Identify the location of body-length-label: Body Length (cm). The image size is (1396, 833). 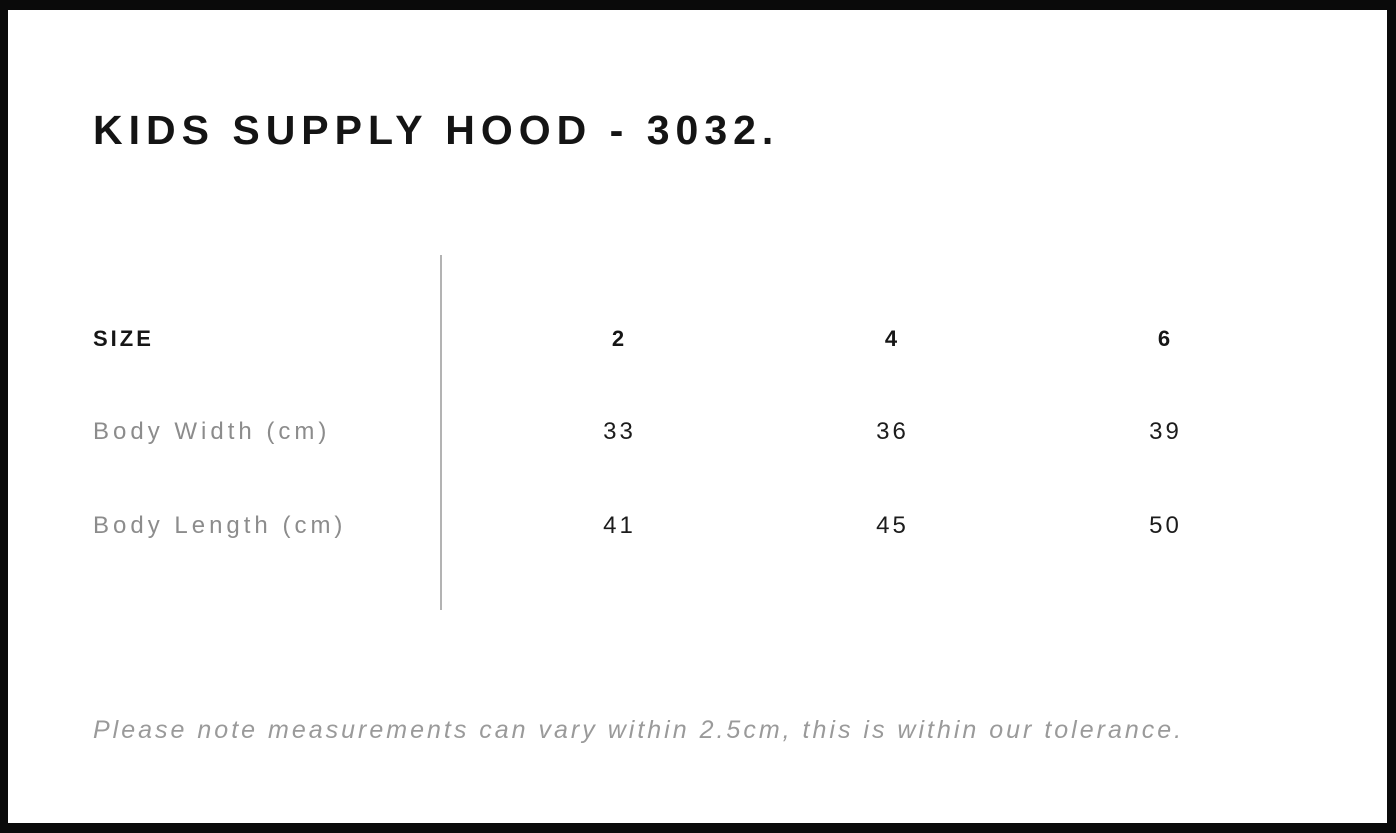
(220, 525).